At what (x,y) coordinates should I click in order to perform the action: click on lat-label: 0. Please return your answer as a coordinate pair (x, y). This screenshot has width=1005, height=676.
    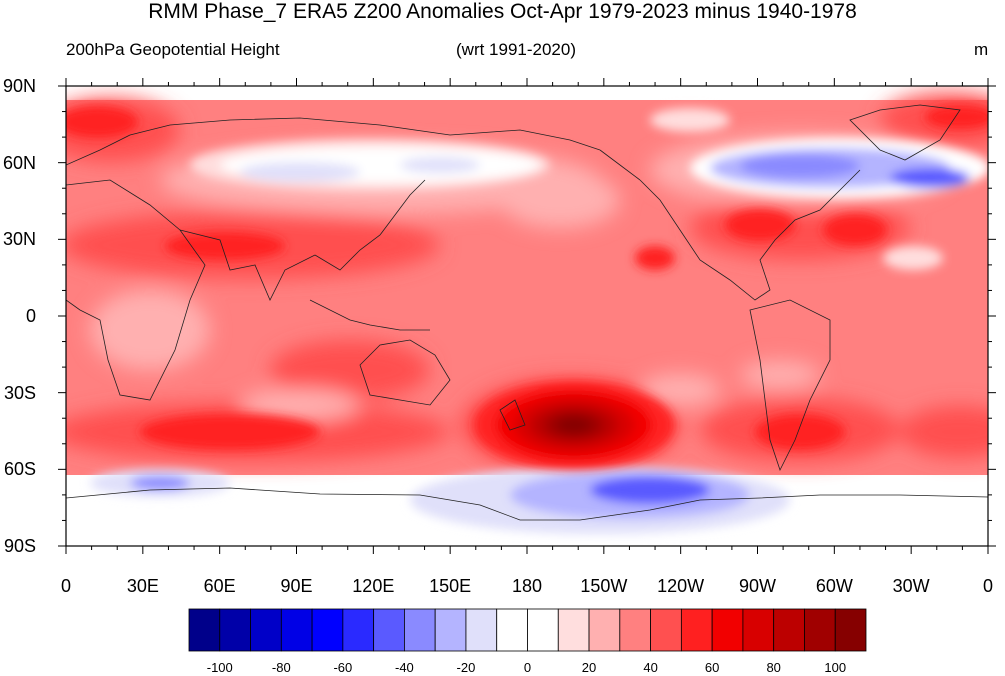
    Looking at the image, I should click on (30, 316).